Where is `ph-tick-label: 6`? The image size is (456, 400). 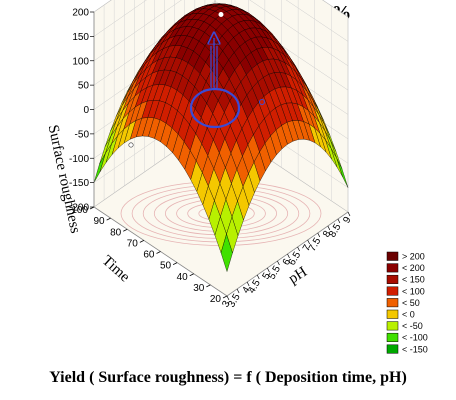
ph-tick-label: 6 is located at coordinates (287, 262).